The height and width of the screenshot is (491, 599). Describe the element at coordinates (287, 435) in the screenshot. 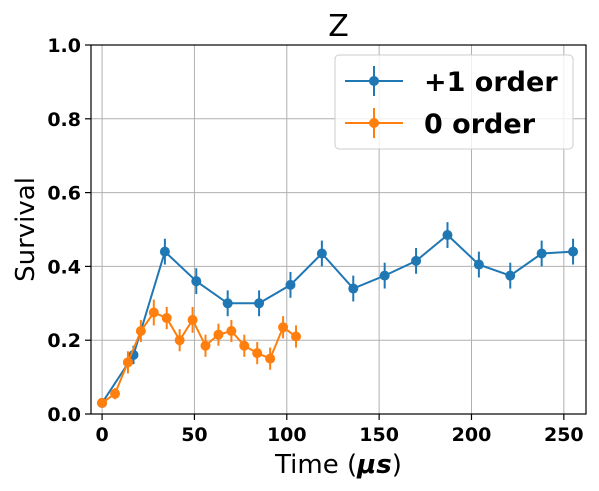

I see `x-tick-label: 100` at that location.